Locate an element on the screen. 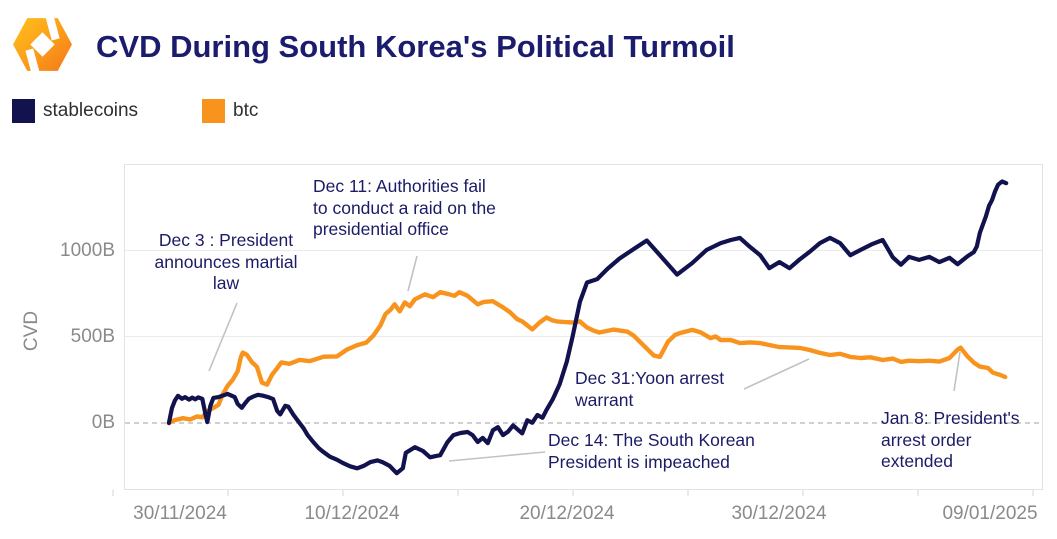 This screenshot has width=1057, height=539. x-axis-ticks is located at coordinates (573, 492).